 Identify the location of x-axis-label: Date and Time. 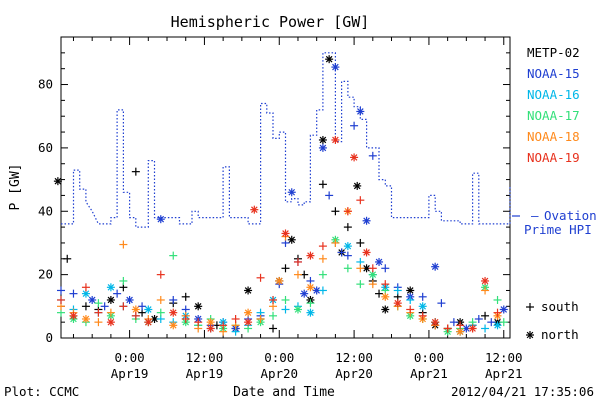
(284, 392).